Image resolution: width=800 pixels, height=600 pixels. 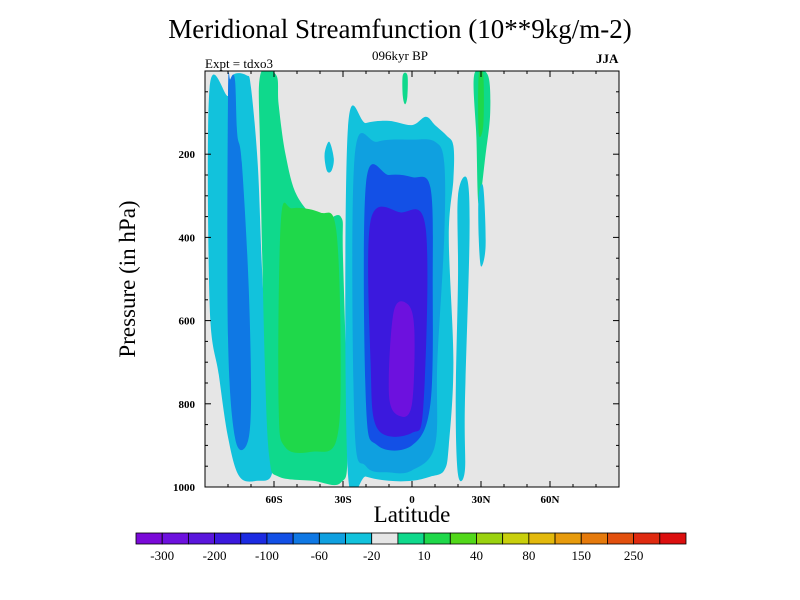 I want to click on colorbar-label: -300, so click(x=162, y=555).